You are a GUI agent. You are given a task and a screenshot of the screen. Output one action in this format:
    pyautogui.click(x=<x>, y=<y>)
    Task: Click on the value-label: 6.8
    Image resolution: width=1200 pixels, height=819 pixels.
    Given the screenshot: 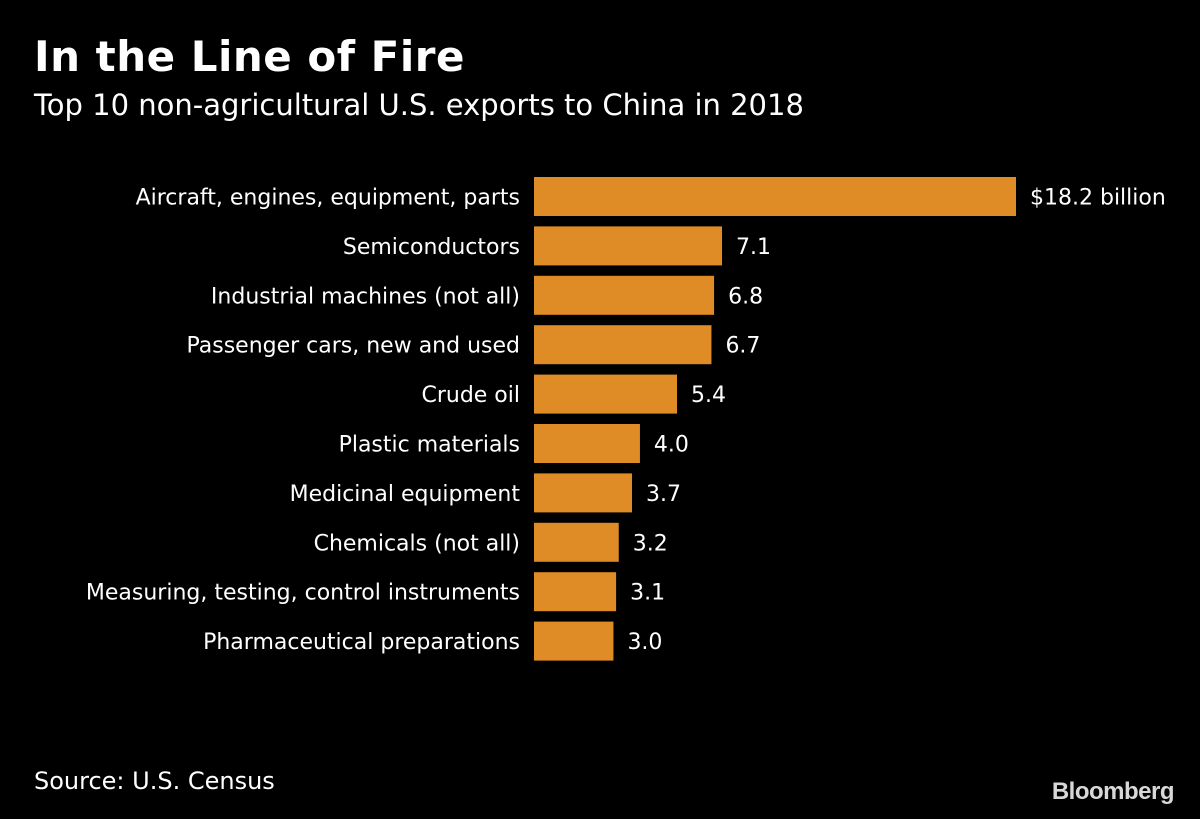 What is the action you would take?
    pyautogui.click(x=745, y=296)
    